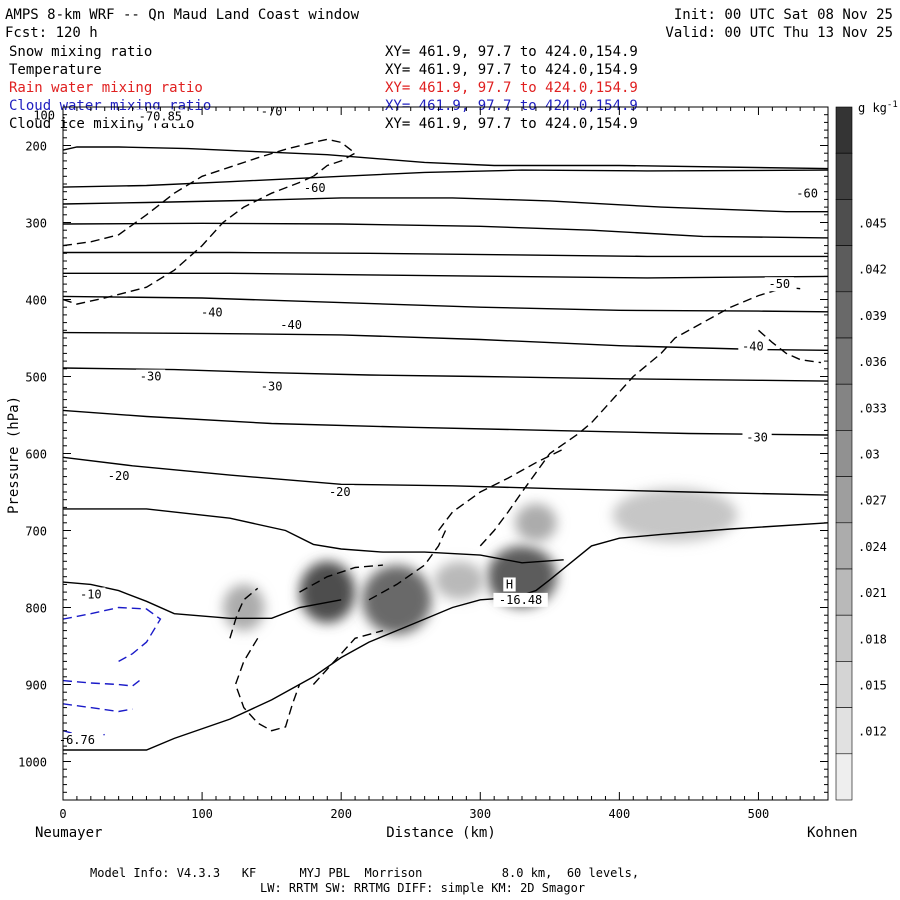 The width and height of the screenshot is (900, 900). What do you see at coordinates (872, 270) in the screenshot?
I see `colorbar-tick-label: .042` at bounding box center [872, 270].